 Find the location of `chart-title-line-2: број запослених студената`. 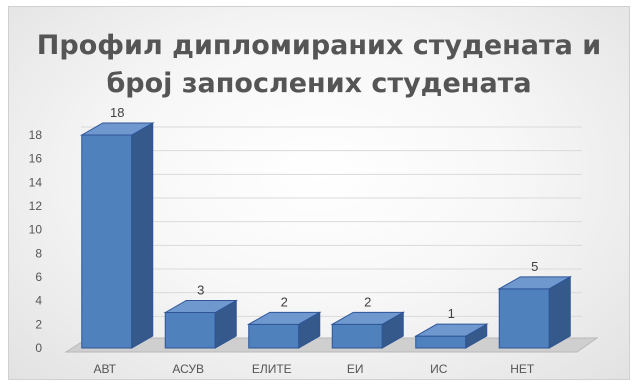

chart-title-line-2: број запослених студената is located at coordinates (319, 83).